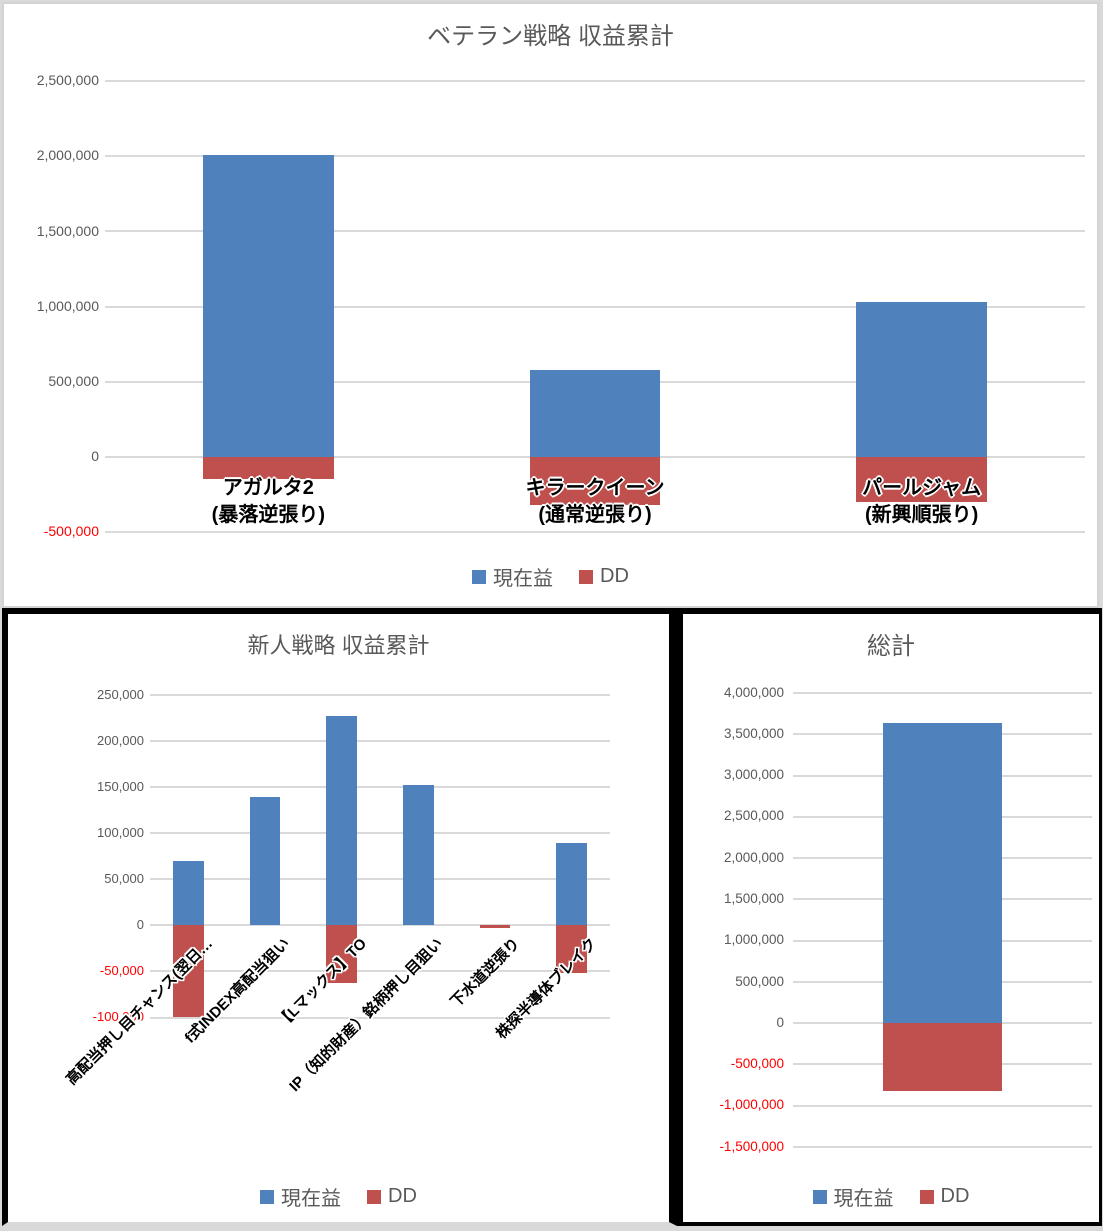  Describe the element at coordinates (338, 645) in the screenshot. I see `rookie-chart-title: 新人戦略 収益累計` at that location.